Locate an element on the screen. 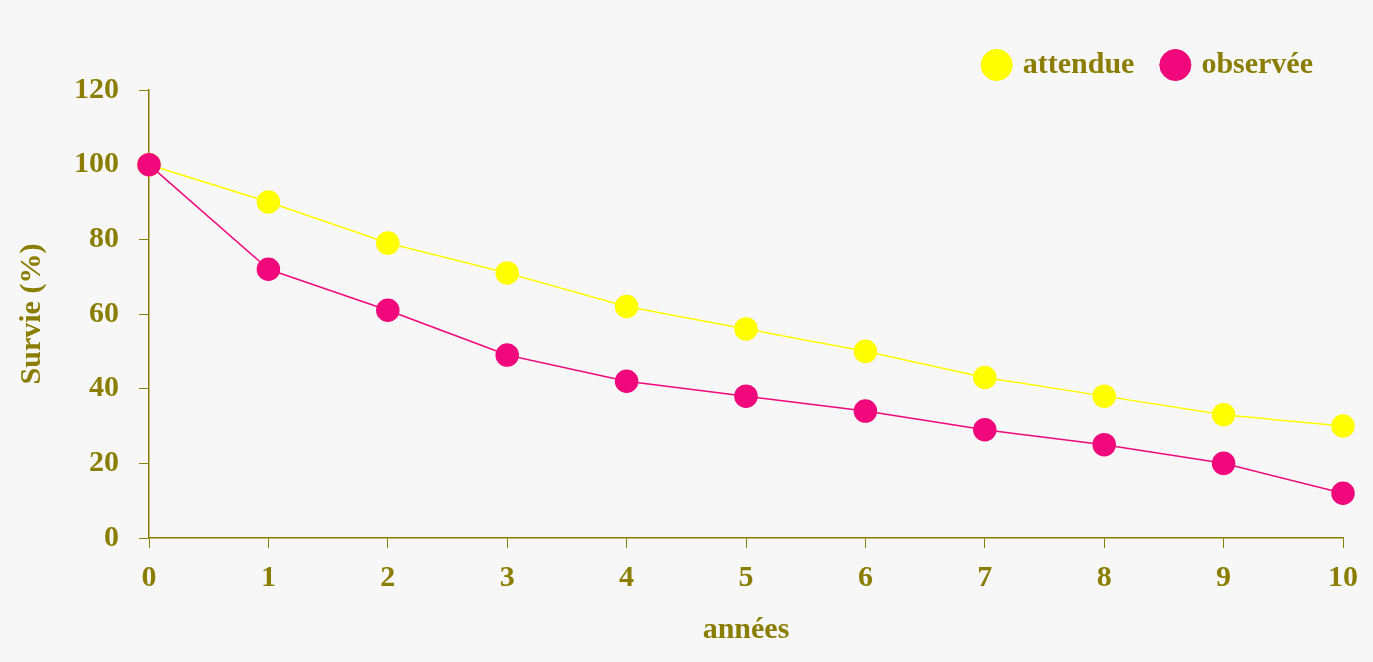 The image size is (1373, 662). x-tick-label: 10 is located at coordinates (1343, 575).